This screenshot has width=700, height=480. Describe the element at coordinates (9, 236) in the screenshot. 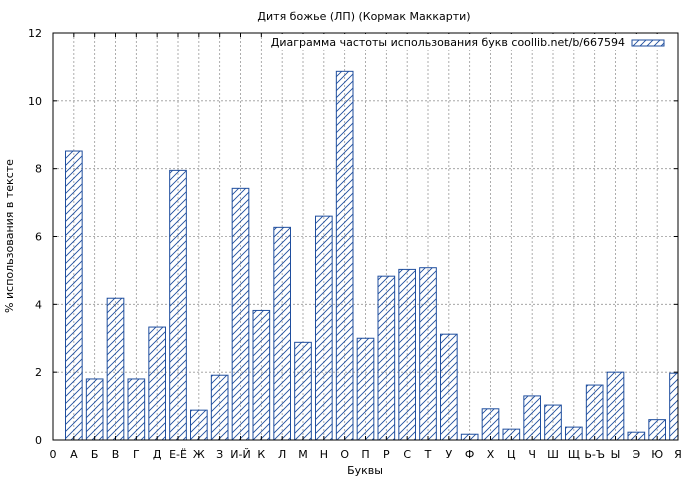

I see `y-axis-label: % использования в тексте` at that location.